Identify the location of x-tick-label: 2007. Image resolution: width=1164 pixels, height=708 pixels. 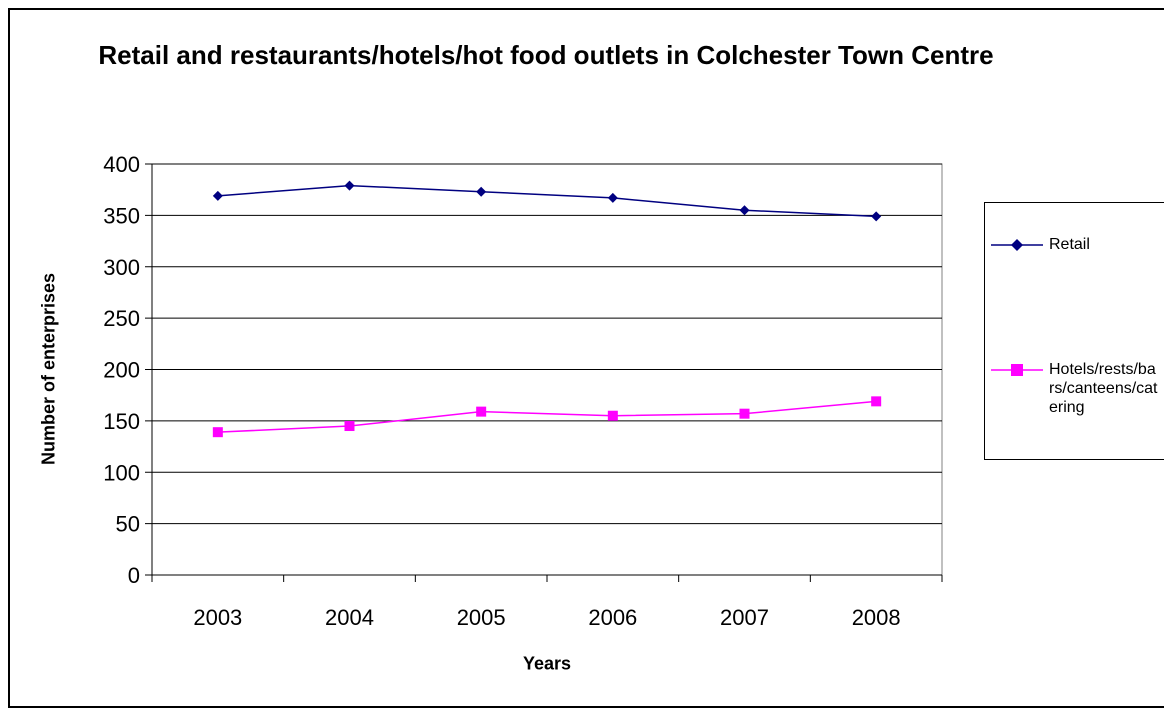
(744, 617).